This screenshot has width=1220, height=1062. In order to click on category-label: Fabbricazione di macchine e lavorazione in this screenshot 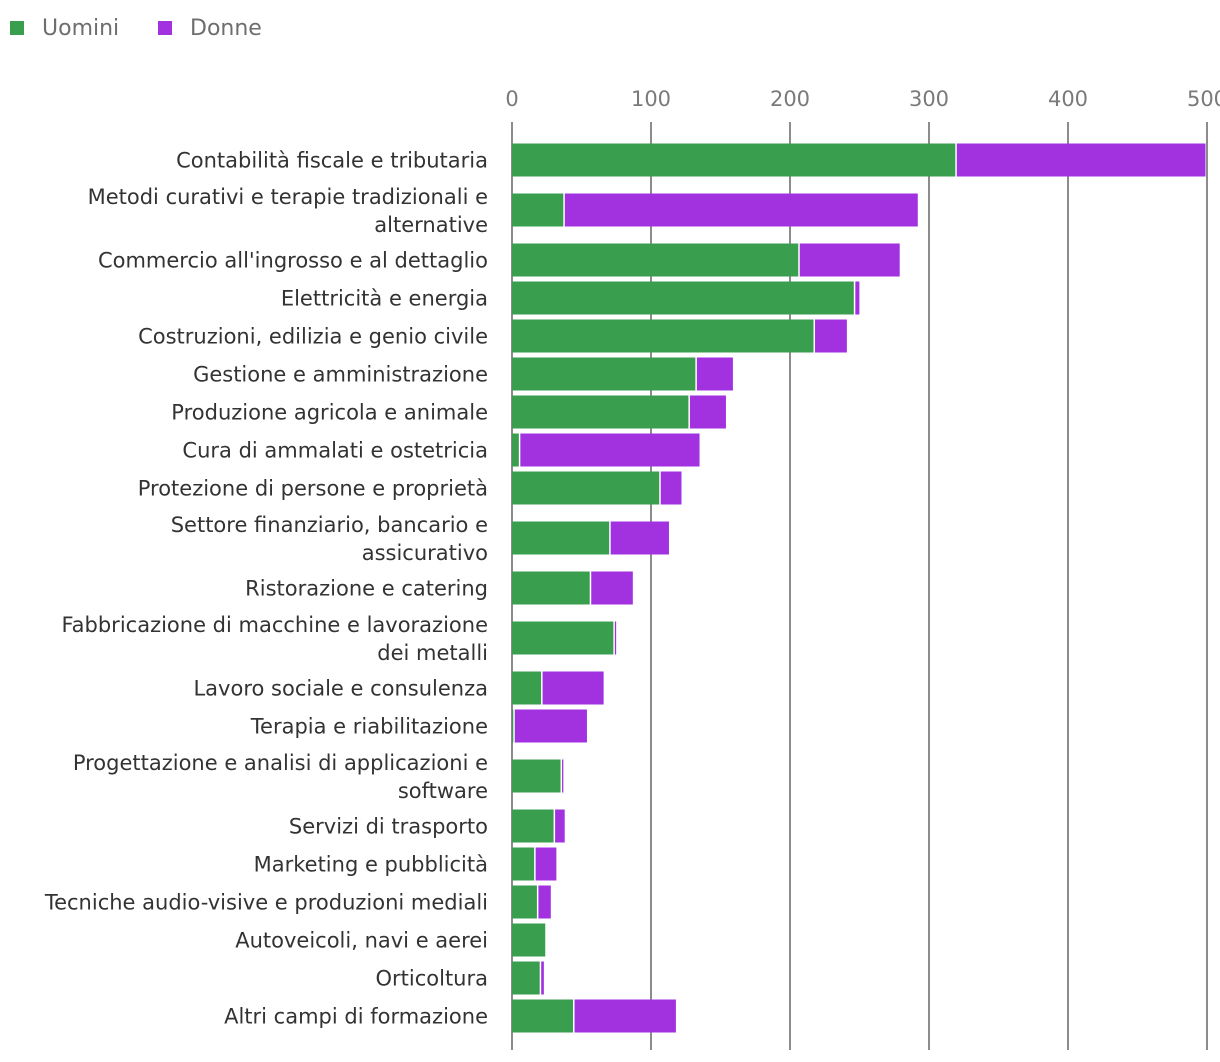, I will do `click(275, 625)`.